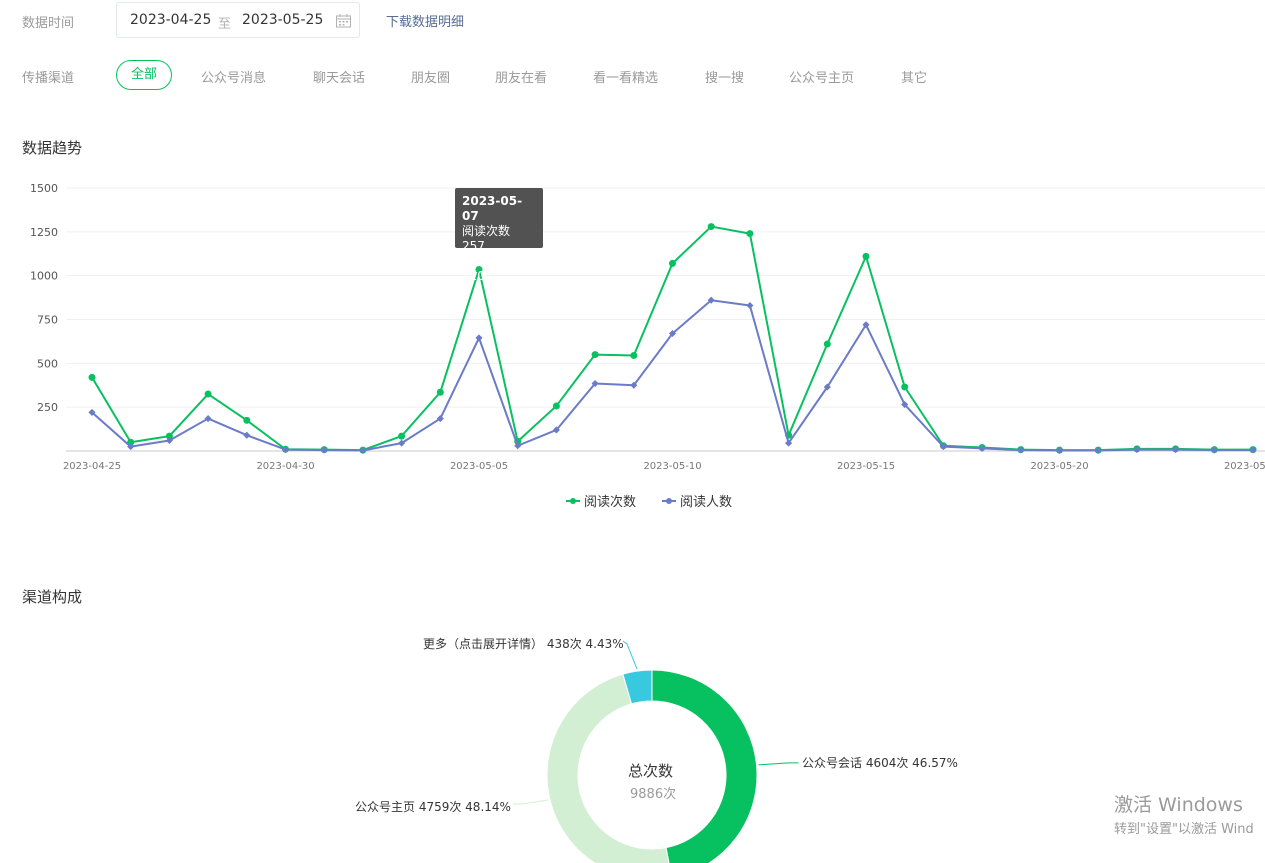 The height and width of the screenshot is (863, 1265). I want to click on x-tick-label: 2023-05-15, so click(866, 466).